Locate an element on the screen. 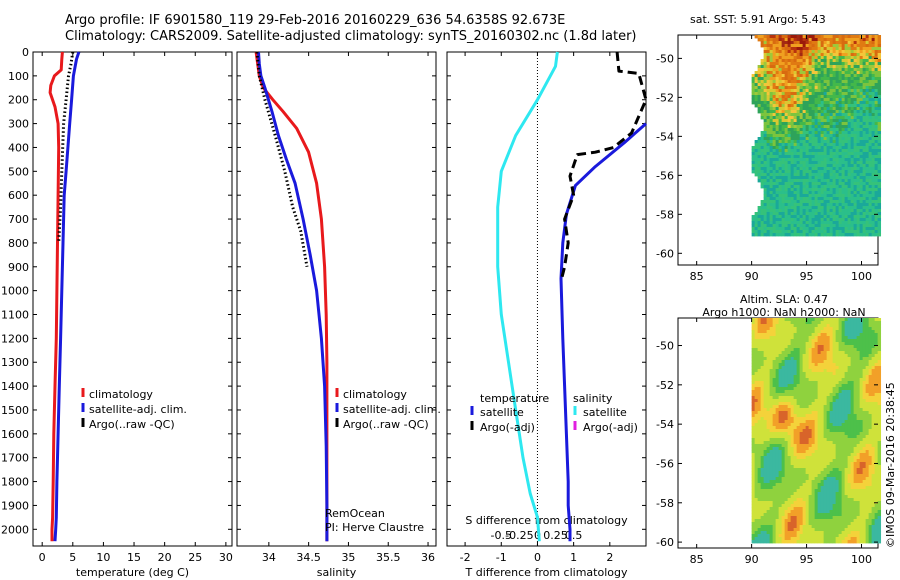 The height and width of the screenshot is (580, 900). depth-tick-label: 1600 is located at coordinates (15, 434).